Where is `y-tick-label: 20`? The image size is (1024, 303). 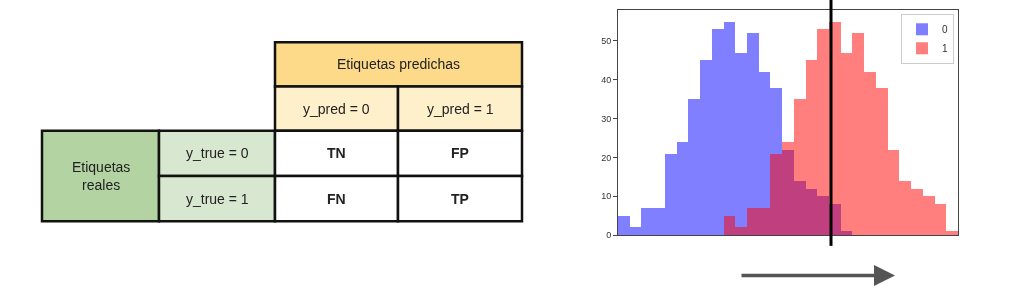
y-tick-label: 20 is located at coordinates (606, 157).